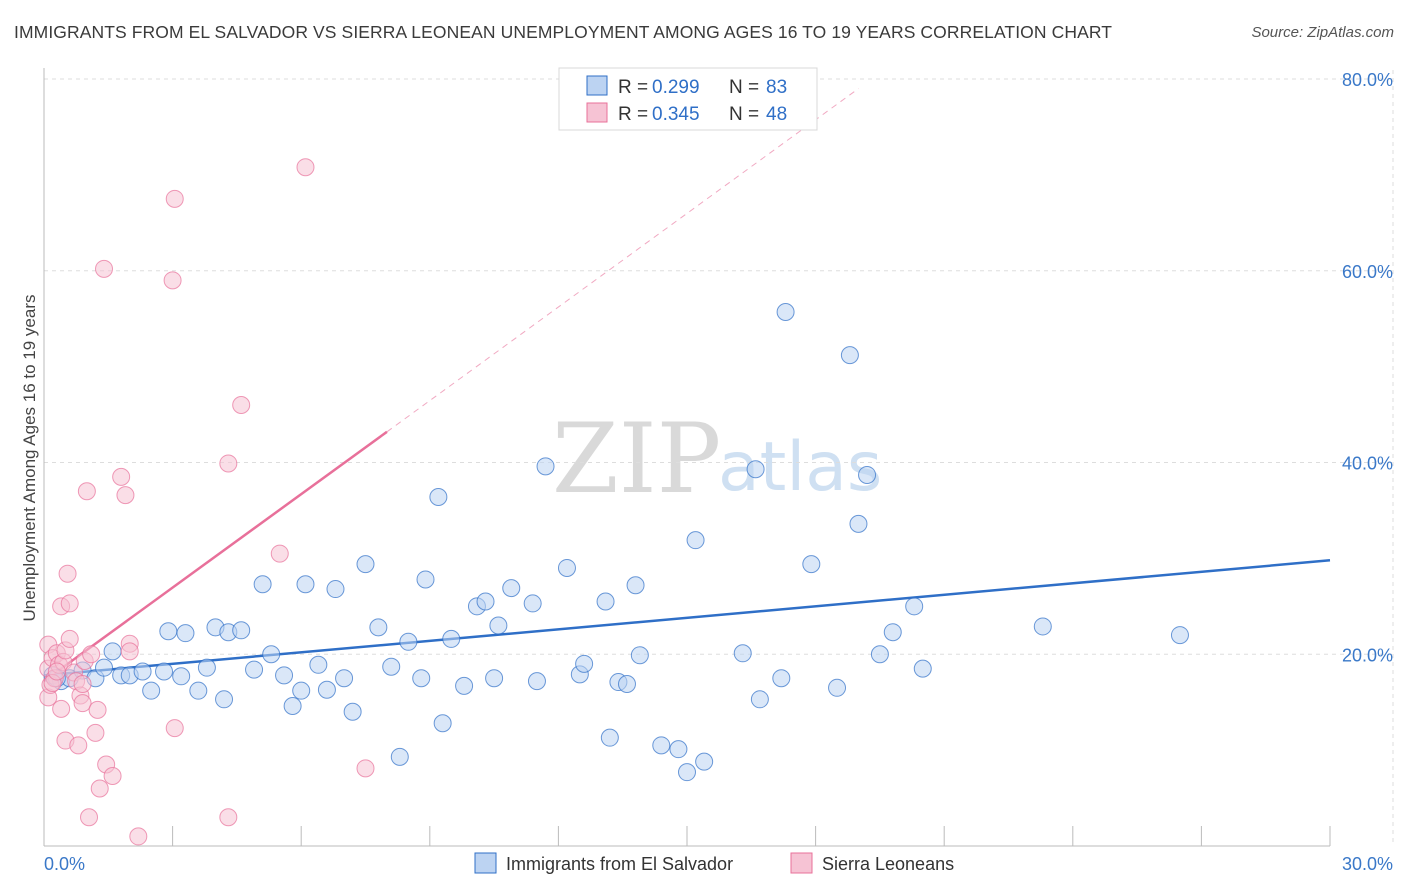  I want to click on series-legend-swatch-blue, so click(485, 863).